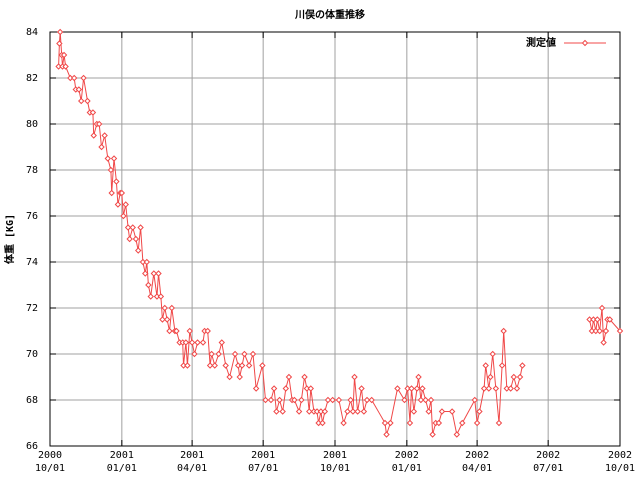 The image size is (640, 480). Describe the element at coordinates (32, 216) in the screenshot. I see `y-tick-label: 76` at that location.